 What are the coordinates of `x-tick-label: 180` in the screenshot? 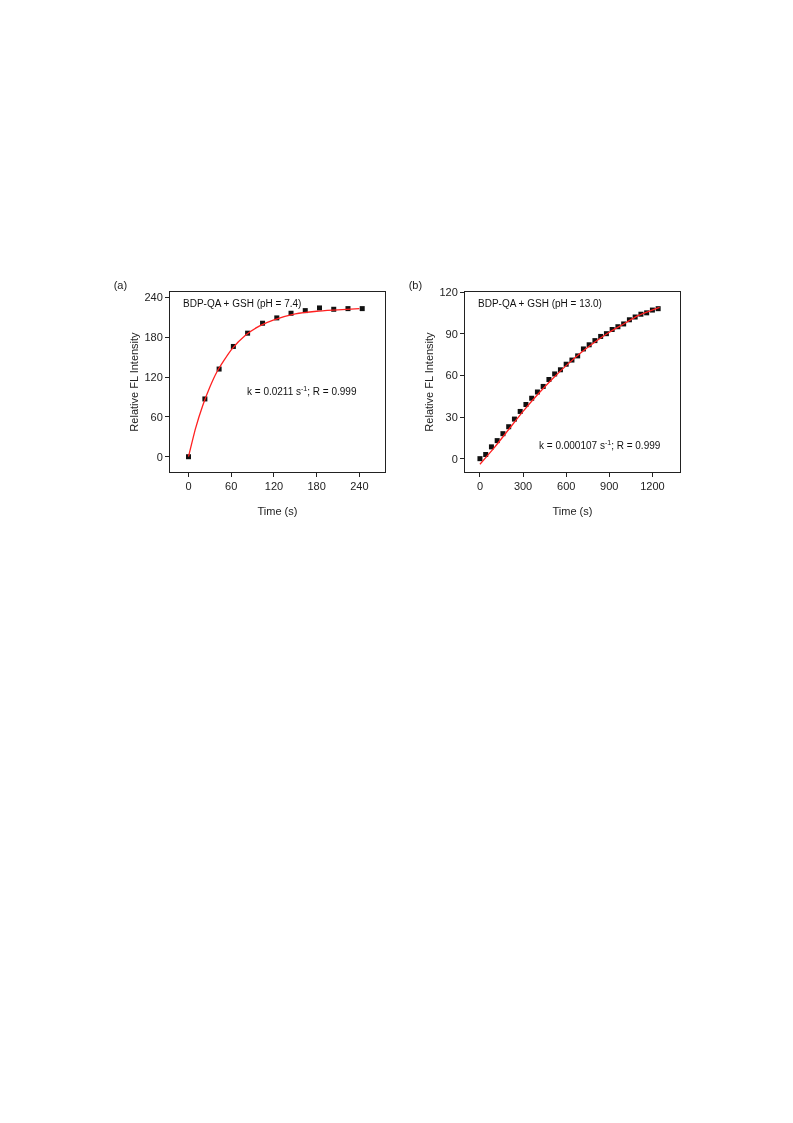 It's located at (316, 486).